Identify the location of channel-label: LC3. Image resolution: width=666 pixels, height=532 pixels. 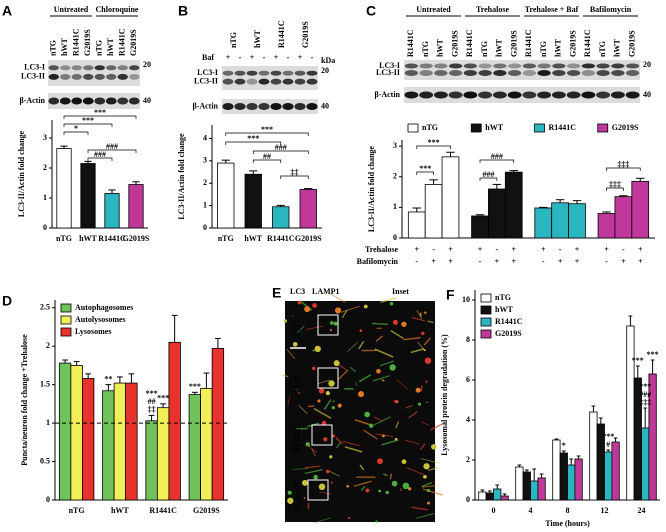
(297, 291).